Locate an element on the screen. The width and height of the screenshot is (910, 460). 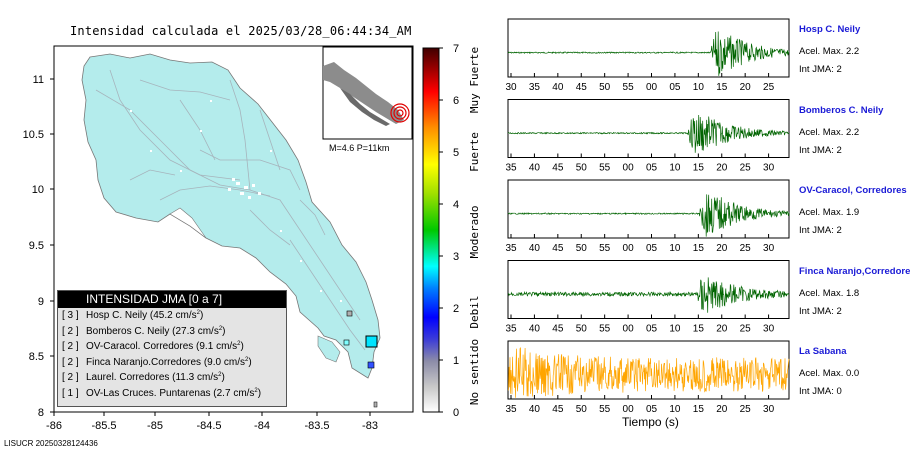
waveform-panel: 30 35 40 45 50 55 00 05 10 15 20 25 is located at coordinates (647, 55).